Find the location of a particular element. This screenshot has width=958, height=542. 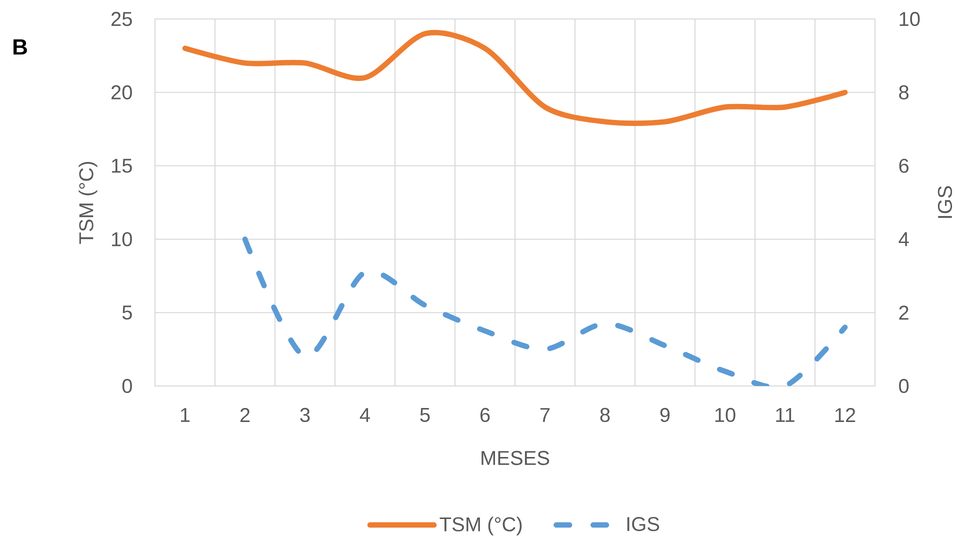

x-tick-label: 1 is located at coordinates (185, 415).